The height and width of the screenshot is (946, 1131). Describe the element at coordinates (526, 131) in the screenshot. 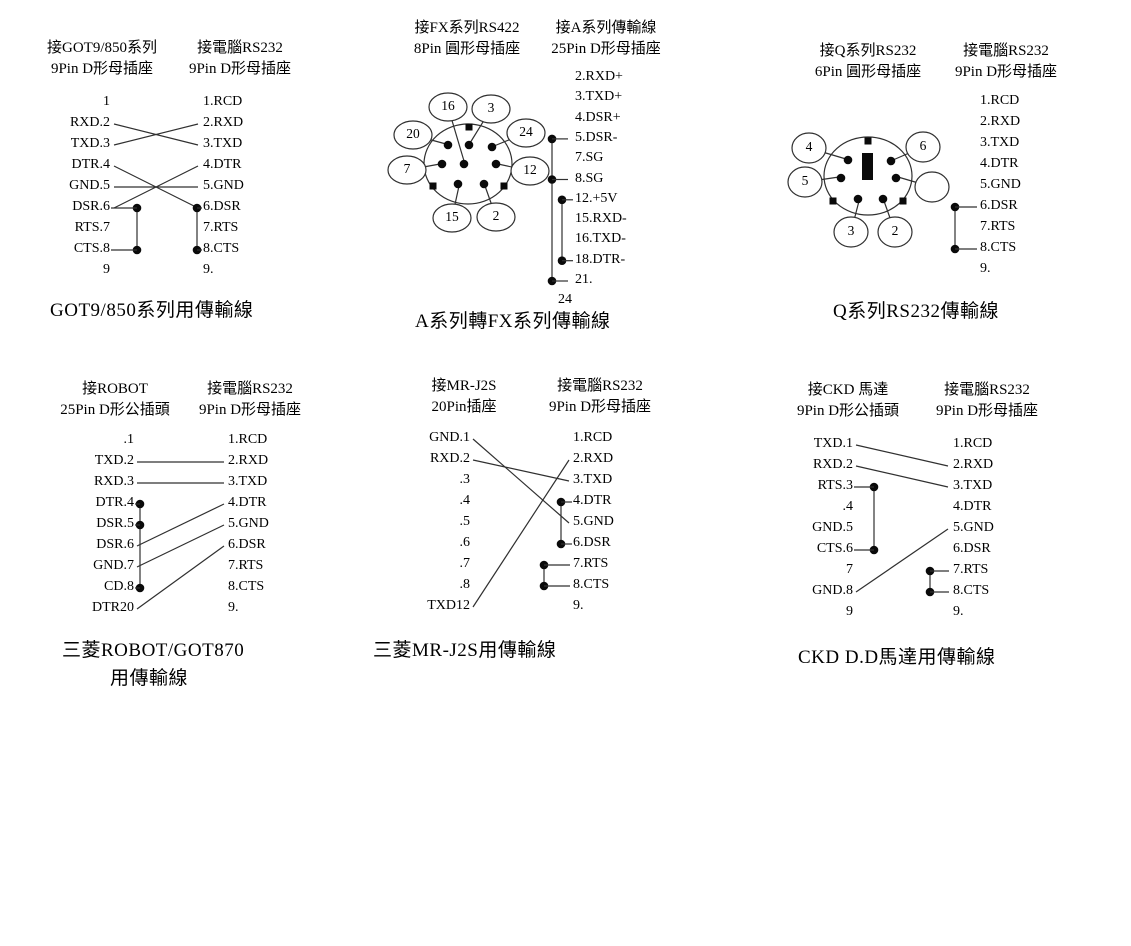

I see `callout-pin-number: 24` at that location.